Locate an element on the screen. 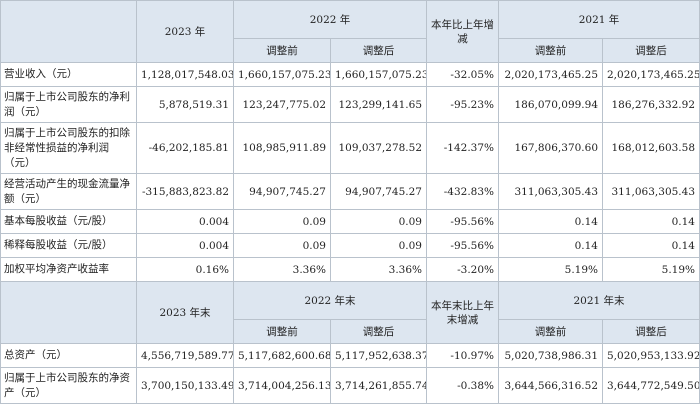 The width and height of the screenshot is (700, 418). value-change: -142.37% is located at coordinates (462, 148).